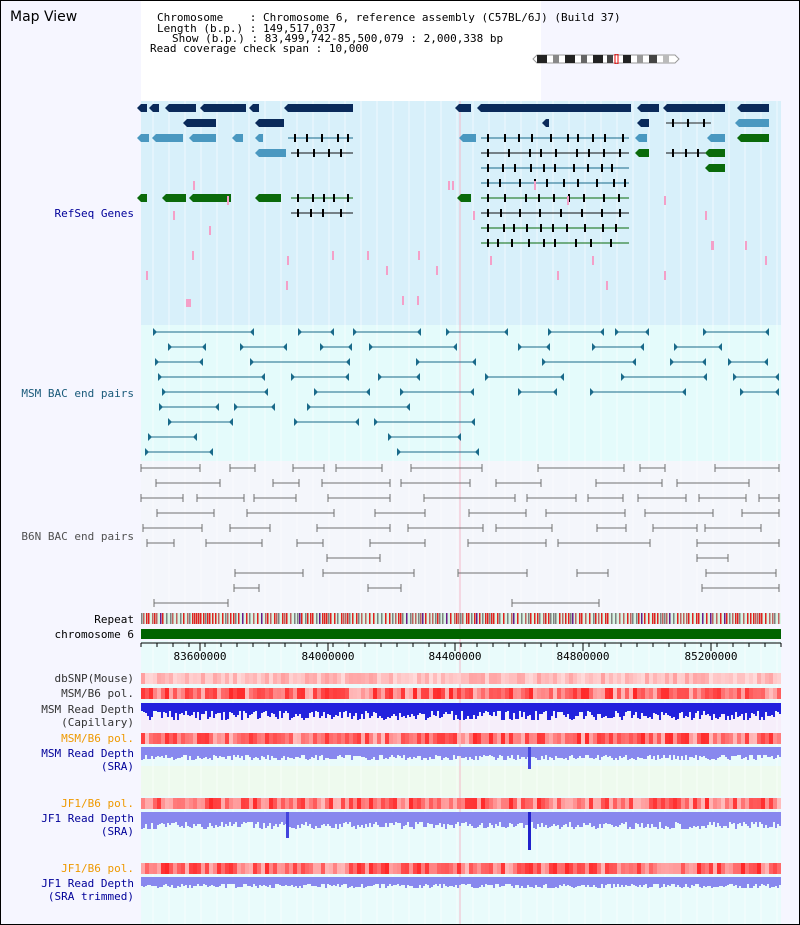 This screenshot has width=800, height=925. Describe the element at coordinates (87, 818) in the screenshot. I see `jf1-depth-sra-label: JF1 Read Depth` at that location.